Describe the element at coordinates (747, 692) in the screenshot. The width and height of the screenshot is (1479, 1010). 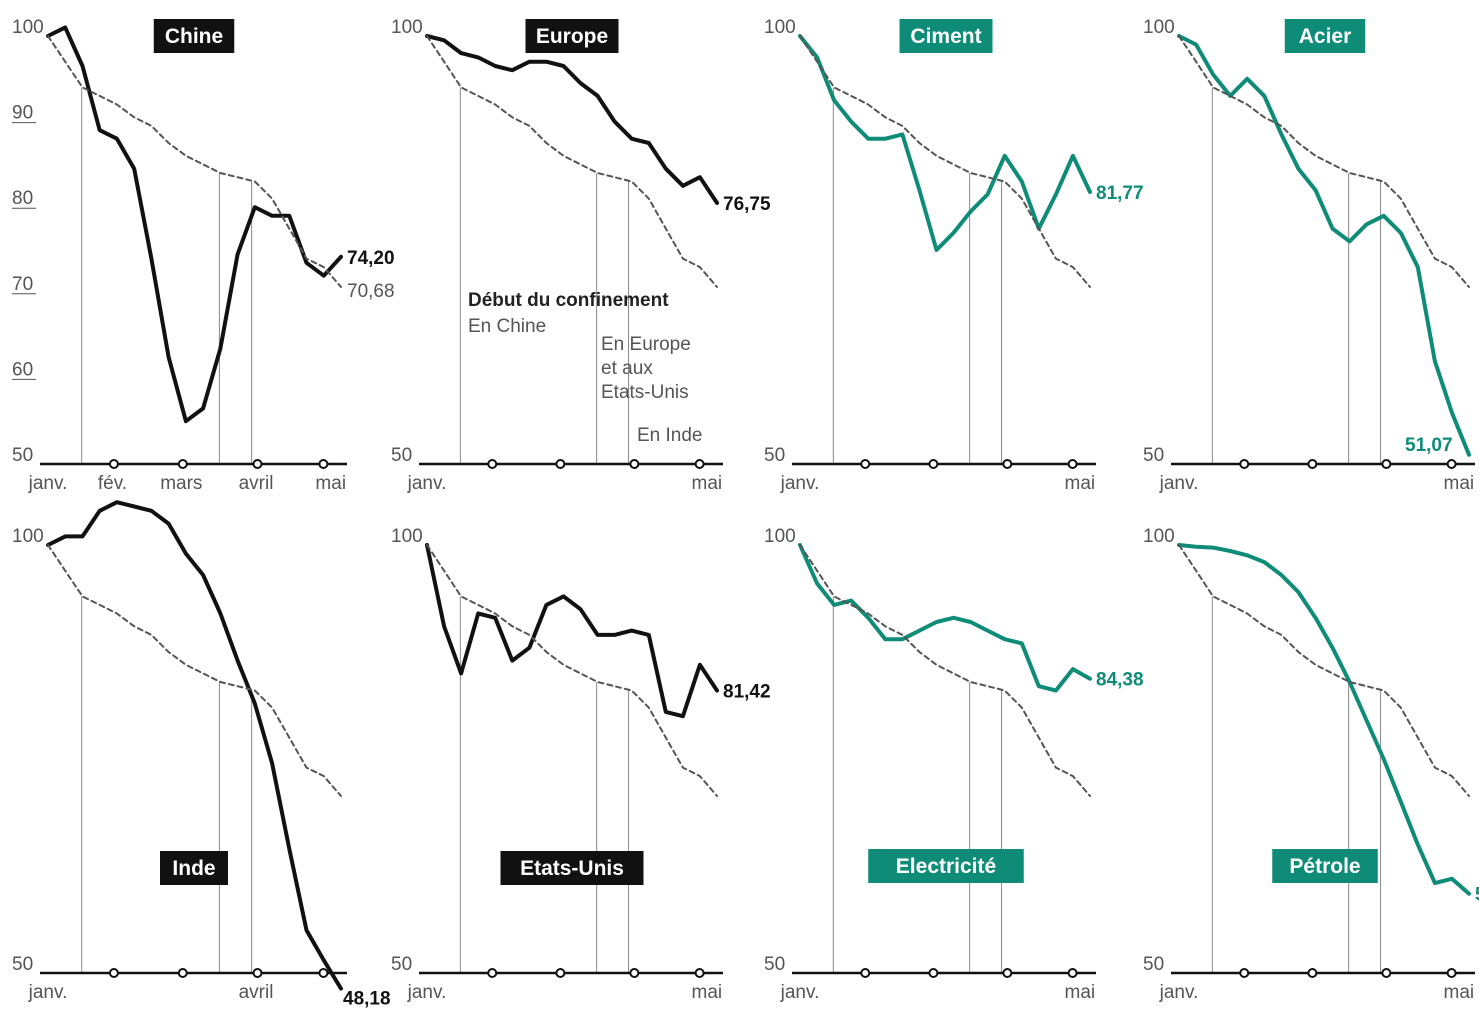
I see `series-end-label: 81,42` at that location.